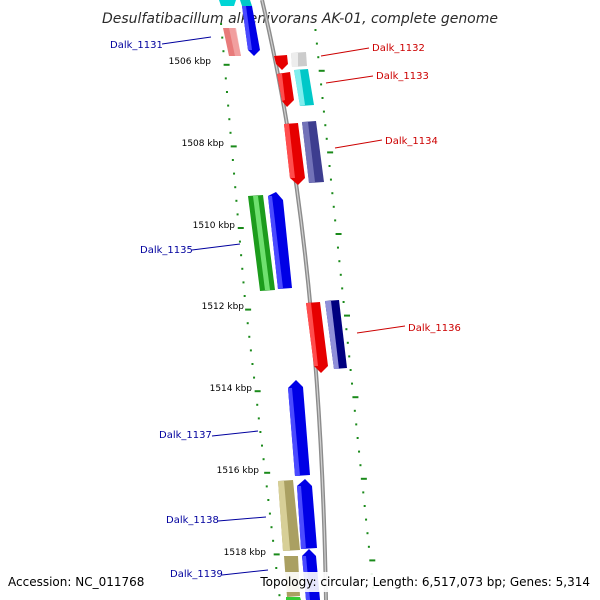  What do you see at coordinates (411, 141) in the screenshot?
I see `gene-label-dalk-1134: Dalk_1134` at bounding box center [411, 141].